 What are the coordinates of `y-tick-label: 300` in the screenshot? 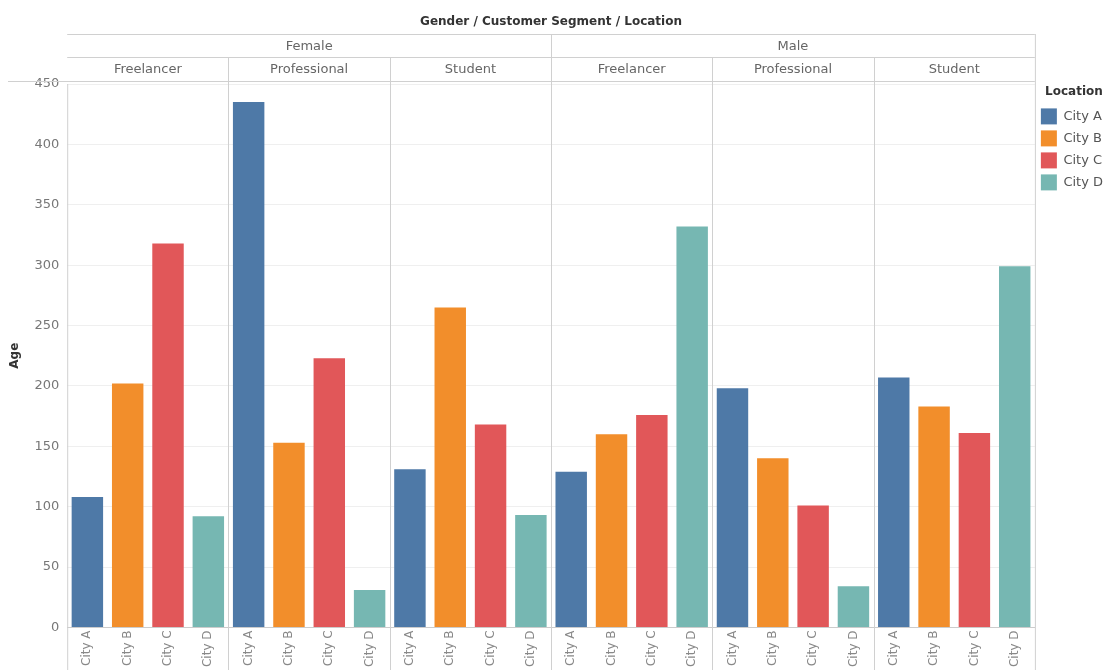 It's located at (47, 264).